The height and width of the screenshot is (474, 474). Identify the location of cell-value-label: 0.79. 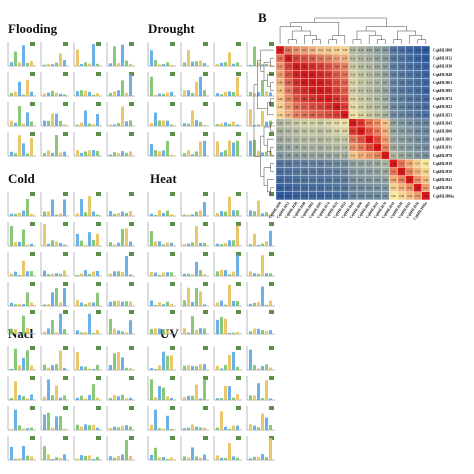
(336, 115).